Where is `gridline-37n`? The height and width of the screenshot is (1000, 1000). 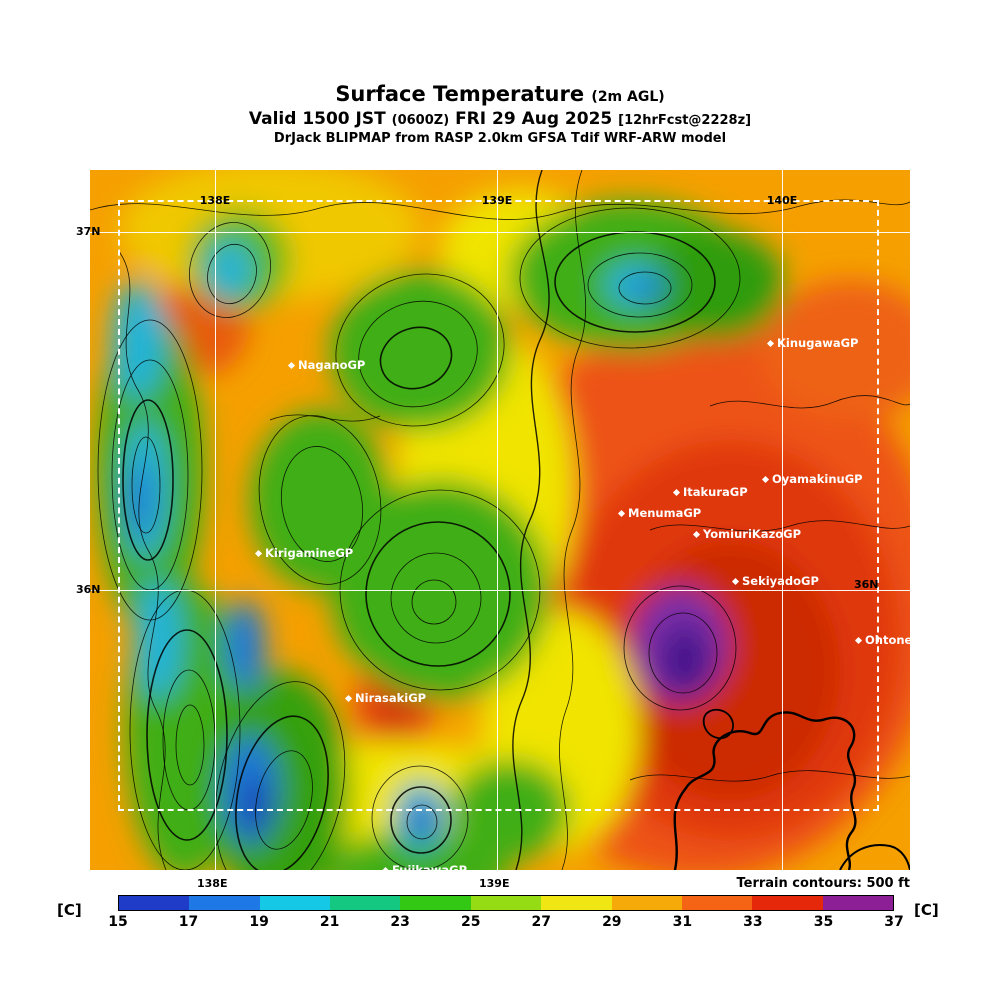 gridline-37n is located at coordinates (500, 232).